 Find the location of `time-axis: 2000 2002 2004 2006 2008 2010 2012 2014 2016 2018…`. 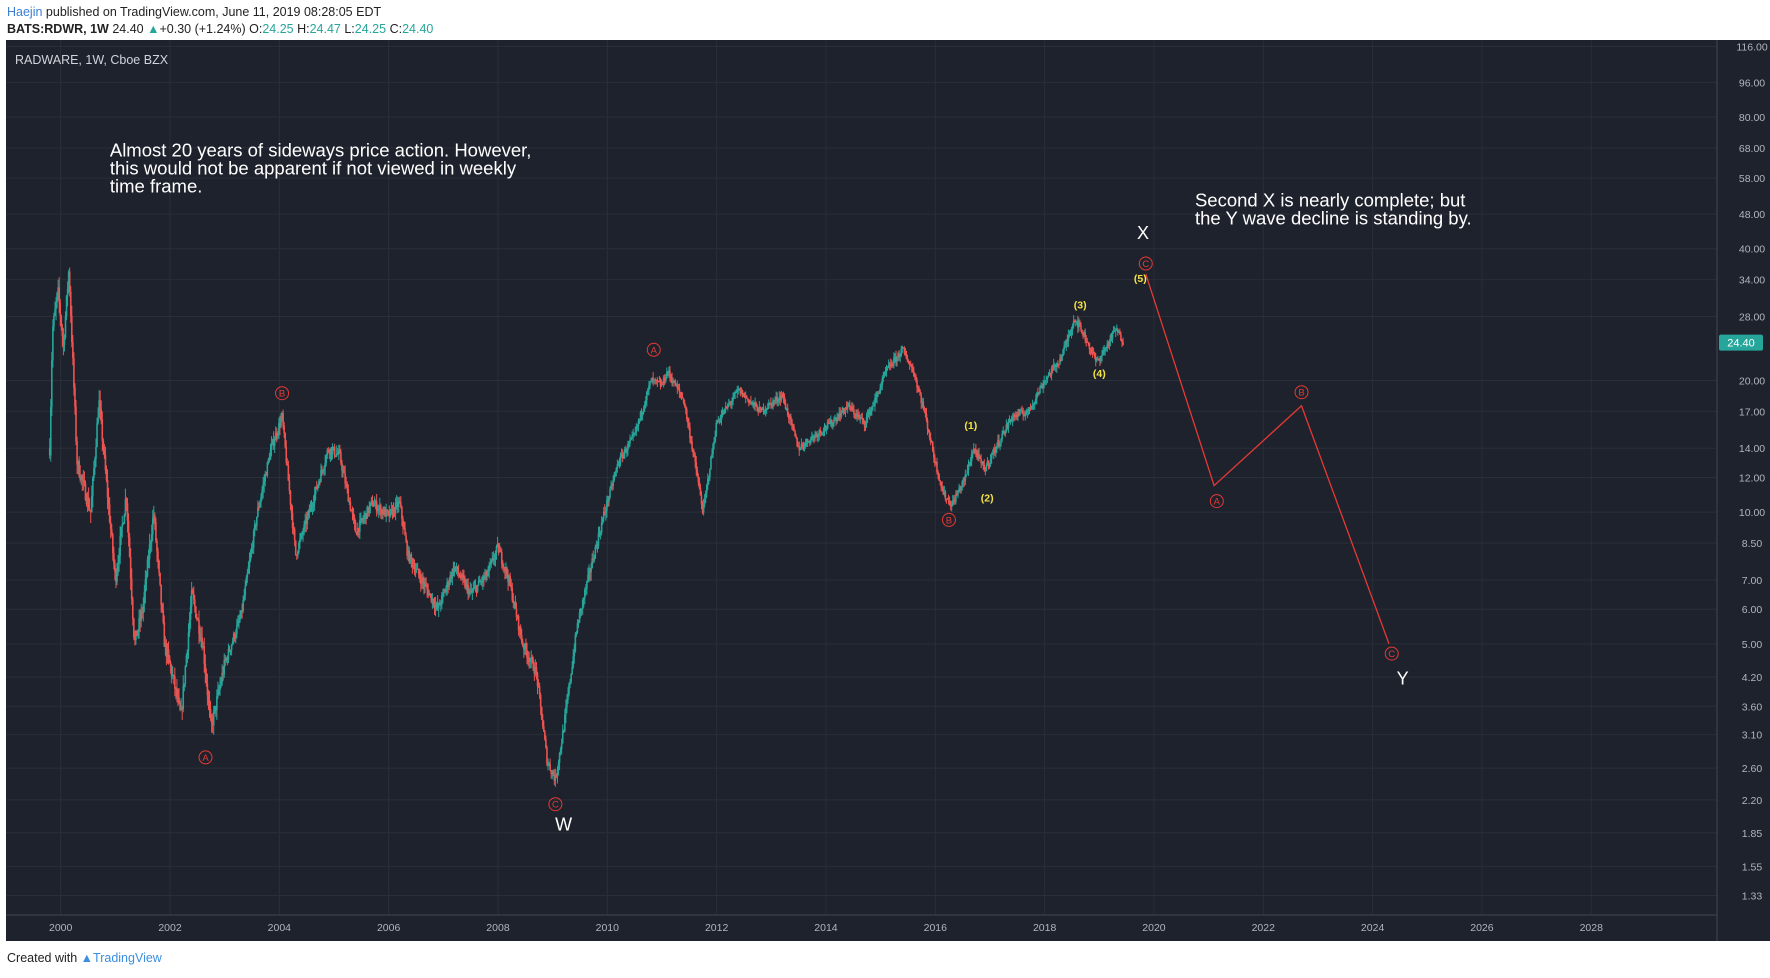

time-axis: 2000 2002 2004 2006 2008 2010 2012 2014 2016 2018… is located at coordinates (826, 928).